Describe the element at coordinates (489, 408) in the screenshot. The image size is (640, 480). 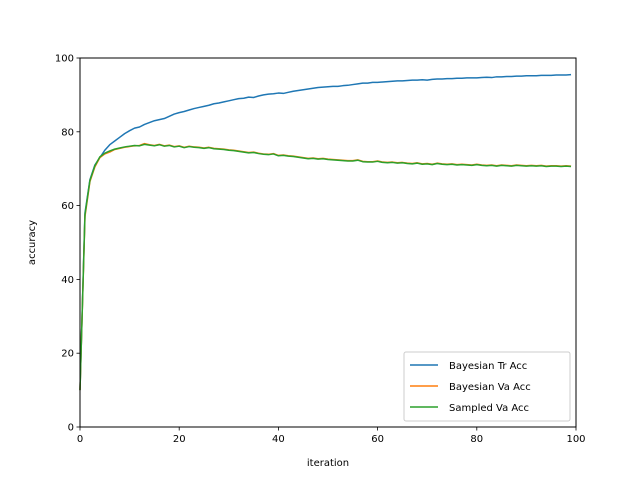
I see `legend-label-sampled-va-acc: Sampled Va Acc` at that location.